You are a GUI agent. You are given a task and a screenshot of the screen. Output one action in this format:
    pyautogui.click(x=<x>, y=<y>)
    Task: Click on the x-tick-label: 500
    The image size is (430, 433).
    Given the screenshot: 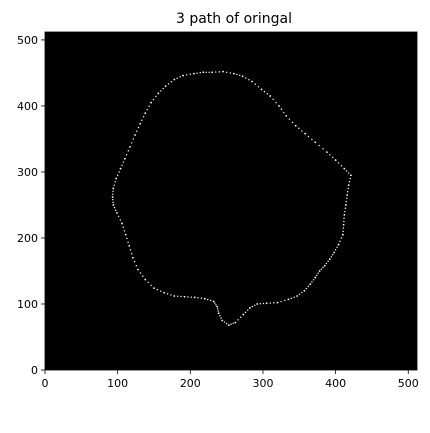 What is the action you would take?
    pyautogui.click(x=408, y=383)
    